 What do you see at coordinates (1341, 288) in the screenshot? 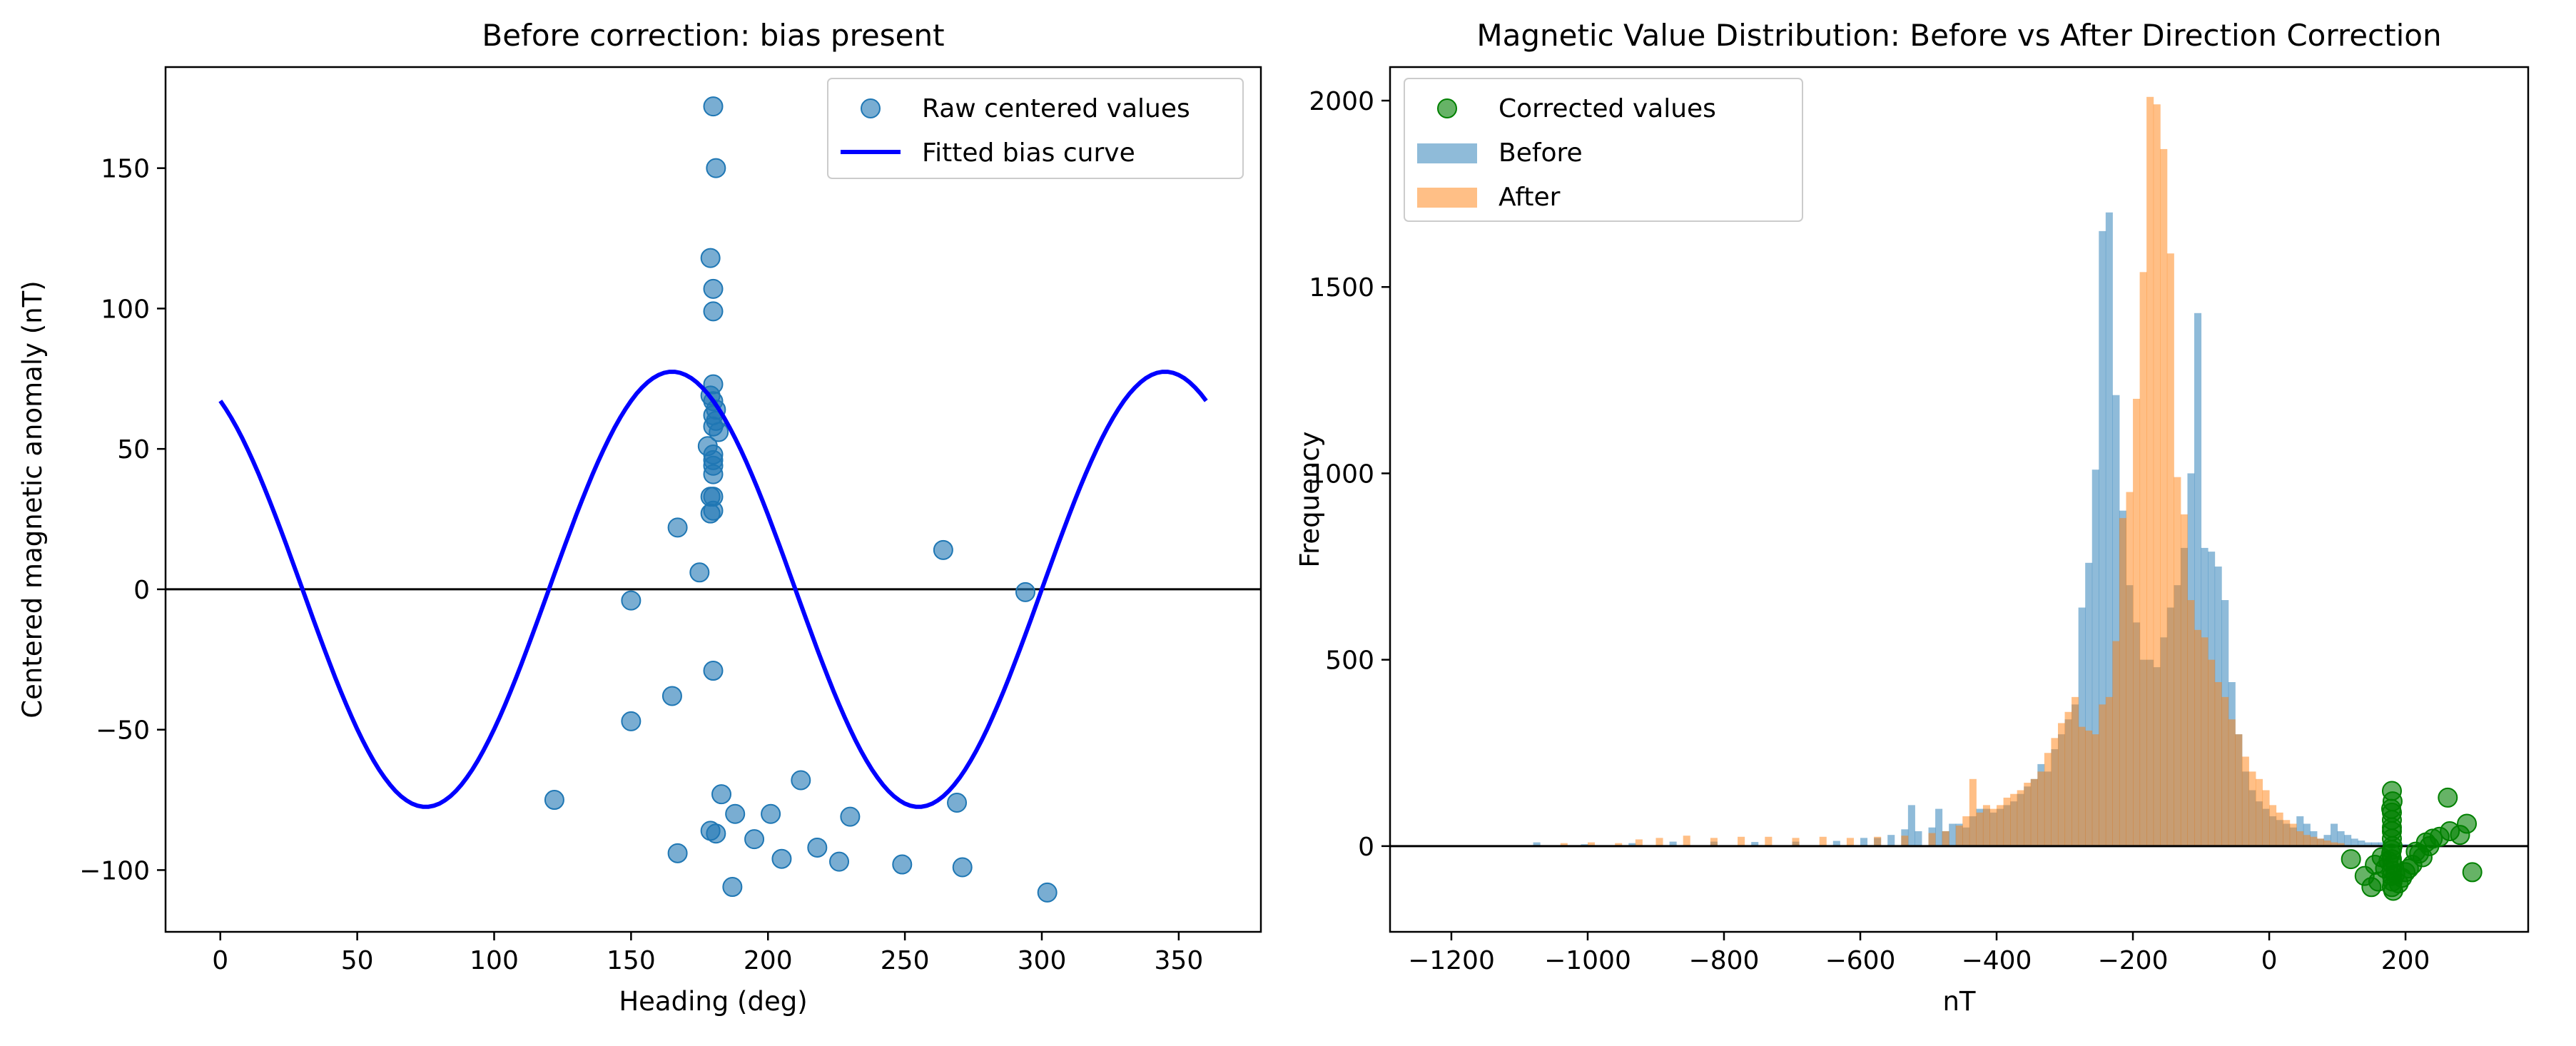
I see `ax2-y-tick-label-3: 1500` at bounding box center [1341, 288].